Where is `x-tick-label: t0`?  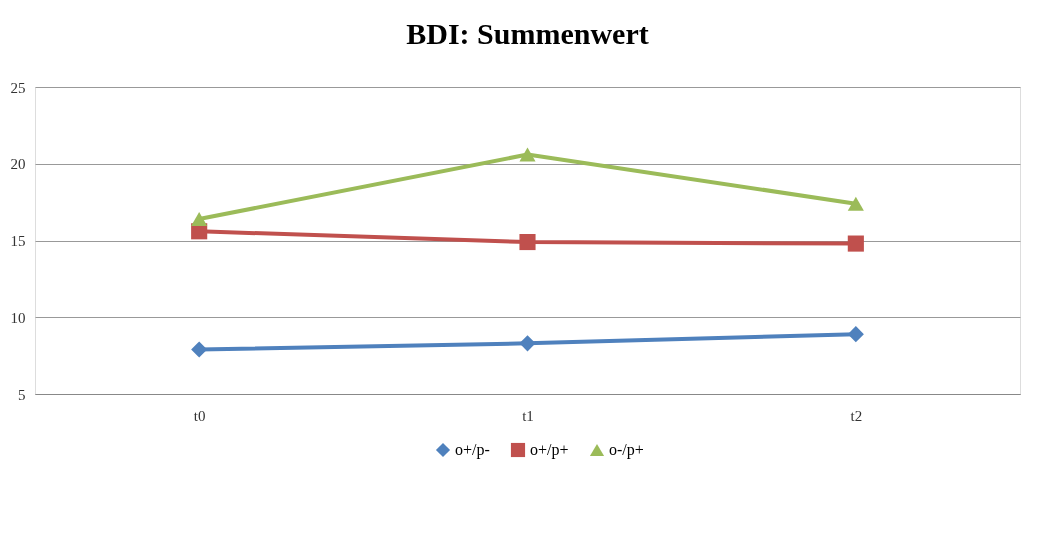 x-tick-label: t0 is located at coordinates (199, 415).